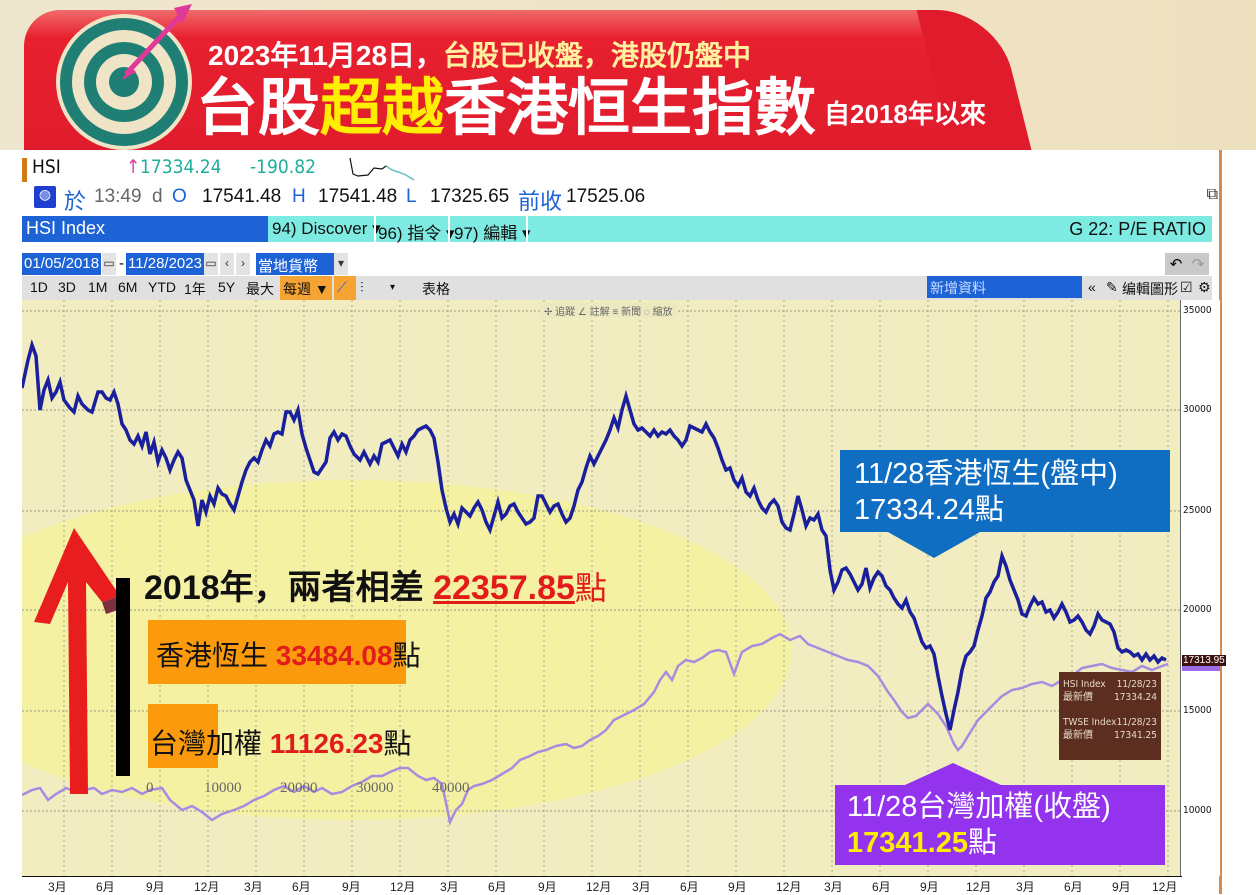  I want to click on collapse-button: «, so click(1092, 287).